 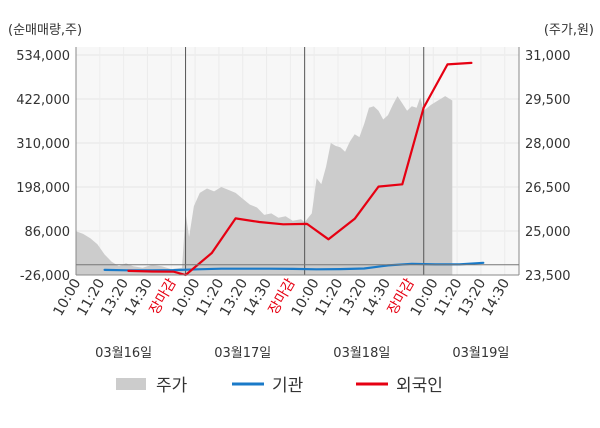 What do you see at coordinates (569, 30) in the screenshot?
I see `right-axis-unit: (주가,원)` at bounding box center [569, 30].